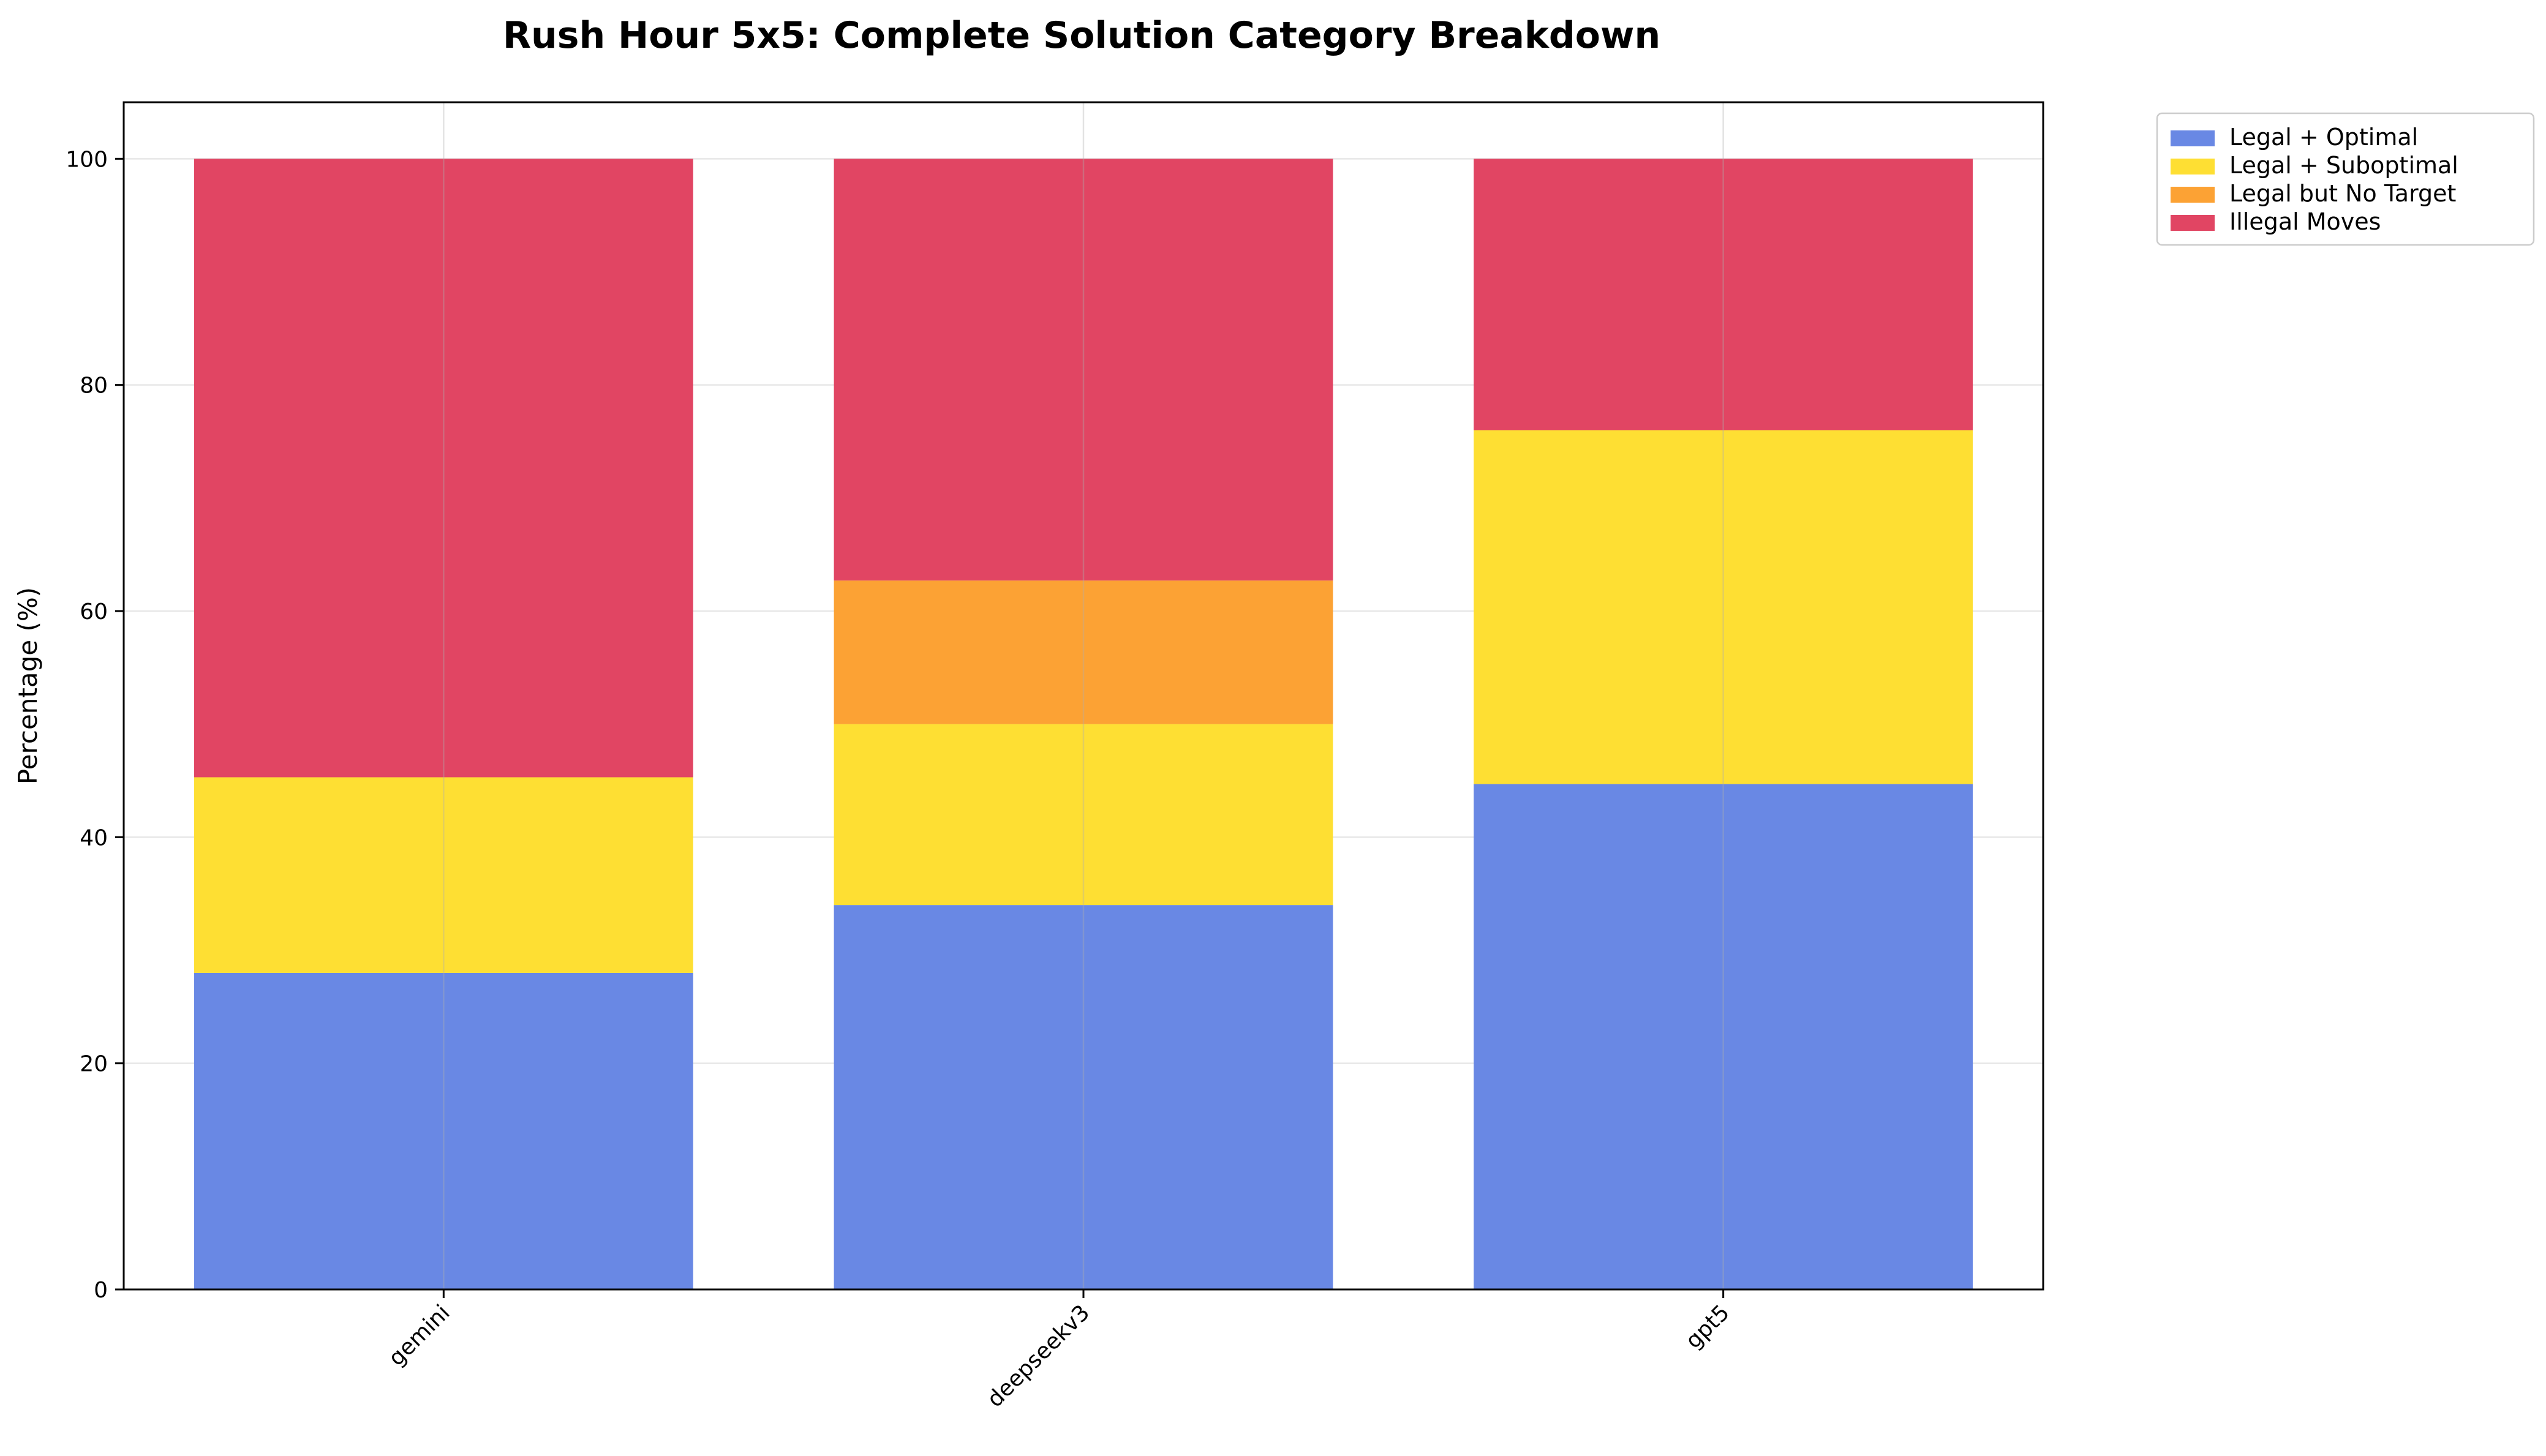 The width and height of the screenshot is (2546, 1456). I want to click on y-tick-label: 100, so click(87, 159).